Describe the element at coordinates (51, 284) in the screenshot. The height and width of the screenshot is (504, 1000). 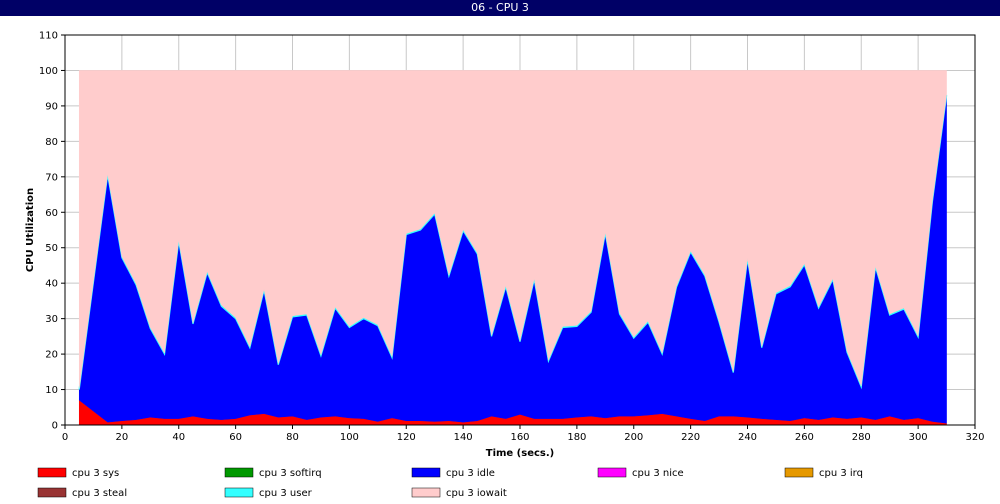
I see `y-tick-label: 40` at that location.